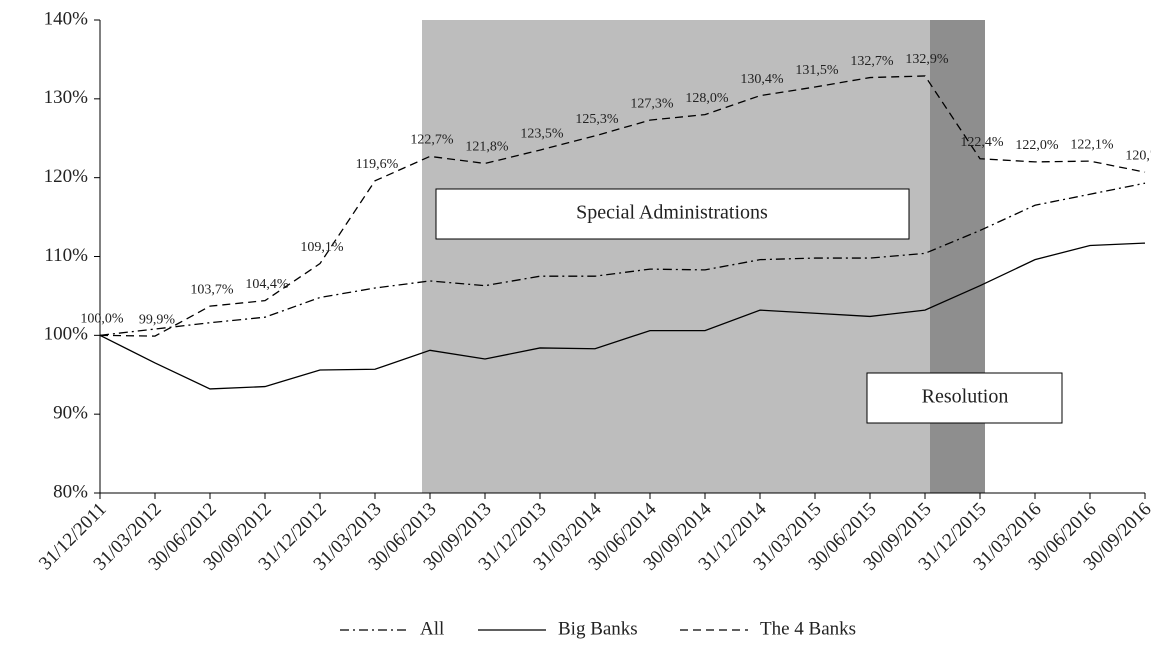  What do you see at coordinates (66, 97) in the screenshot?
I see `y-tick-label: 130%` at bounding box center [66, 97].